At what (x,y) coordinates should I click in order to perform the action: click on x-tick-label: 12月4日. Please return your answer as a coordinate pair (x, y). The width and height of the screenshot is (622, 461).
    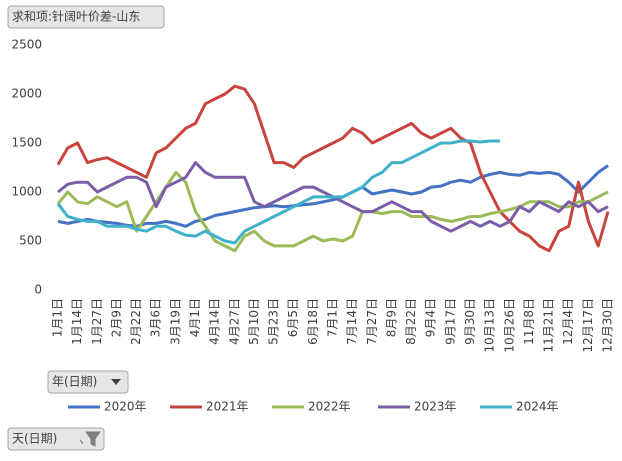
    Looking at the image, I should click on (568, 321).